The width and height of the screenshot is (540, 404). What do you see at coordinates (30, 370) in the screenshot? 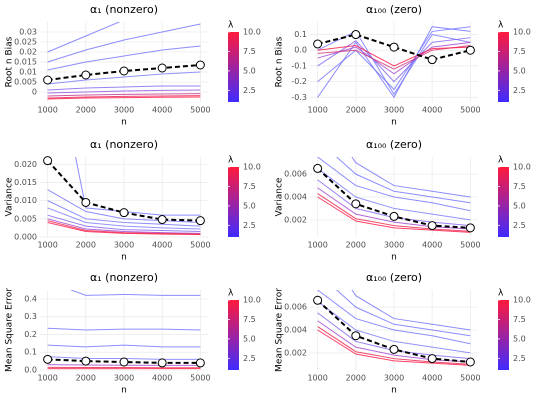
I see `y-tick-label: 0.0` at bounding box center [30, 370].